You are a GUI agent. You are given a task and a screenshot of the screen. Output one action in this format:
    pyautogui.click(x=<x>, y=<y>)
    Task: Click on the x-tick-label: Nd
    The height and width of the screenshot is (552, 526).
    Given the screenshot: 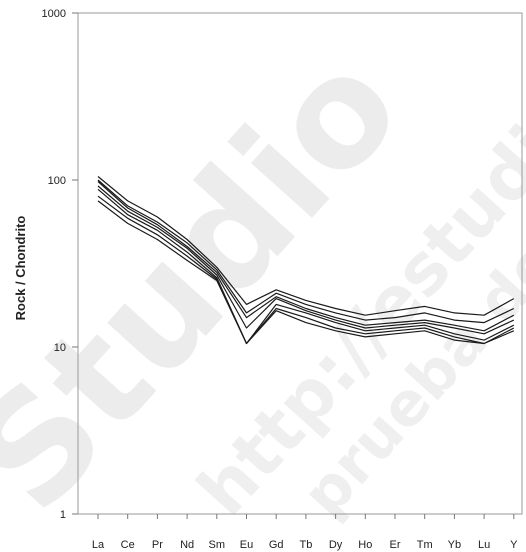 What is the action you would take?
    pyautogui.click(x=187, y=545)
    